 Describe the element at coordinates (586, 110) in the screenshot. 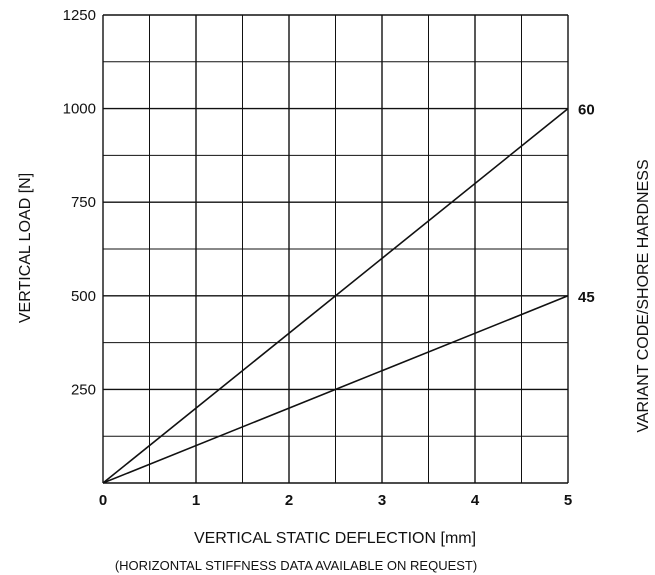

I see `series-label-60: 60` at that location.